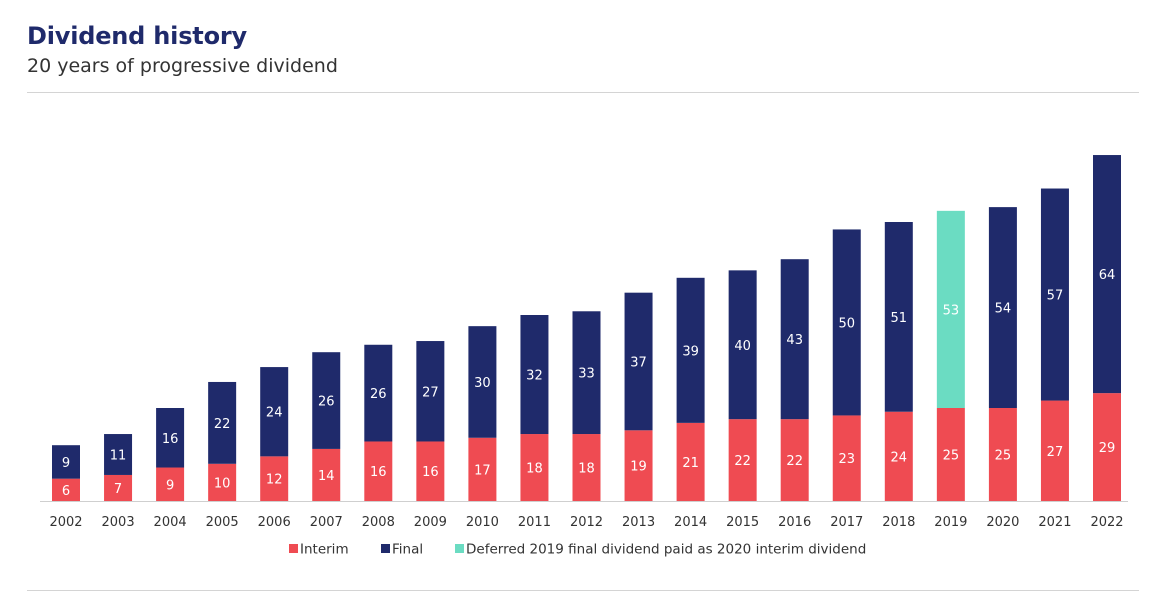  What do you see at coordinates (222, 482) in the screenshot?
I see `bar-interim-2005` at bounding box center [222, 482].